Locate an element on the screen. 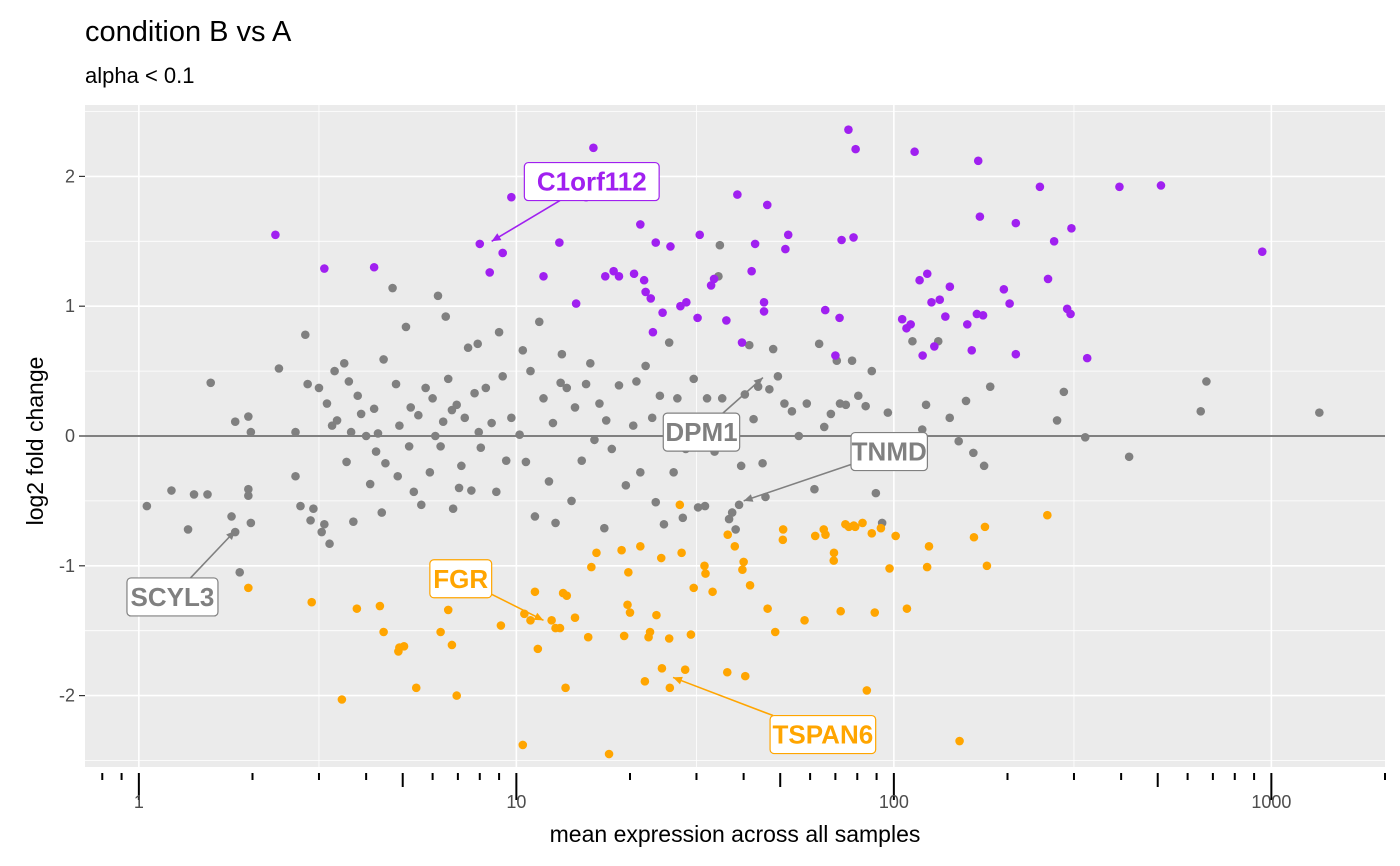  label-text: SCYL3 is located at coordinates (173, 597).